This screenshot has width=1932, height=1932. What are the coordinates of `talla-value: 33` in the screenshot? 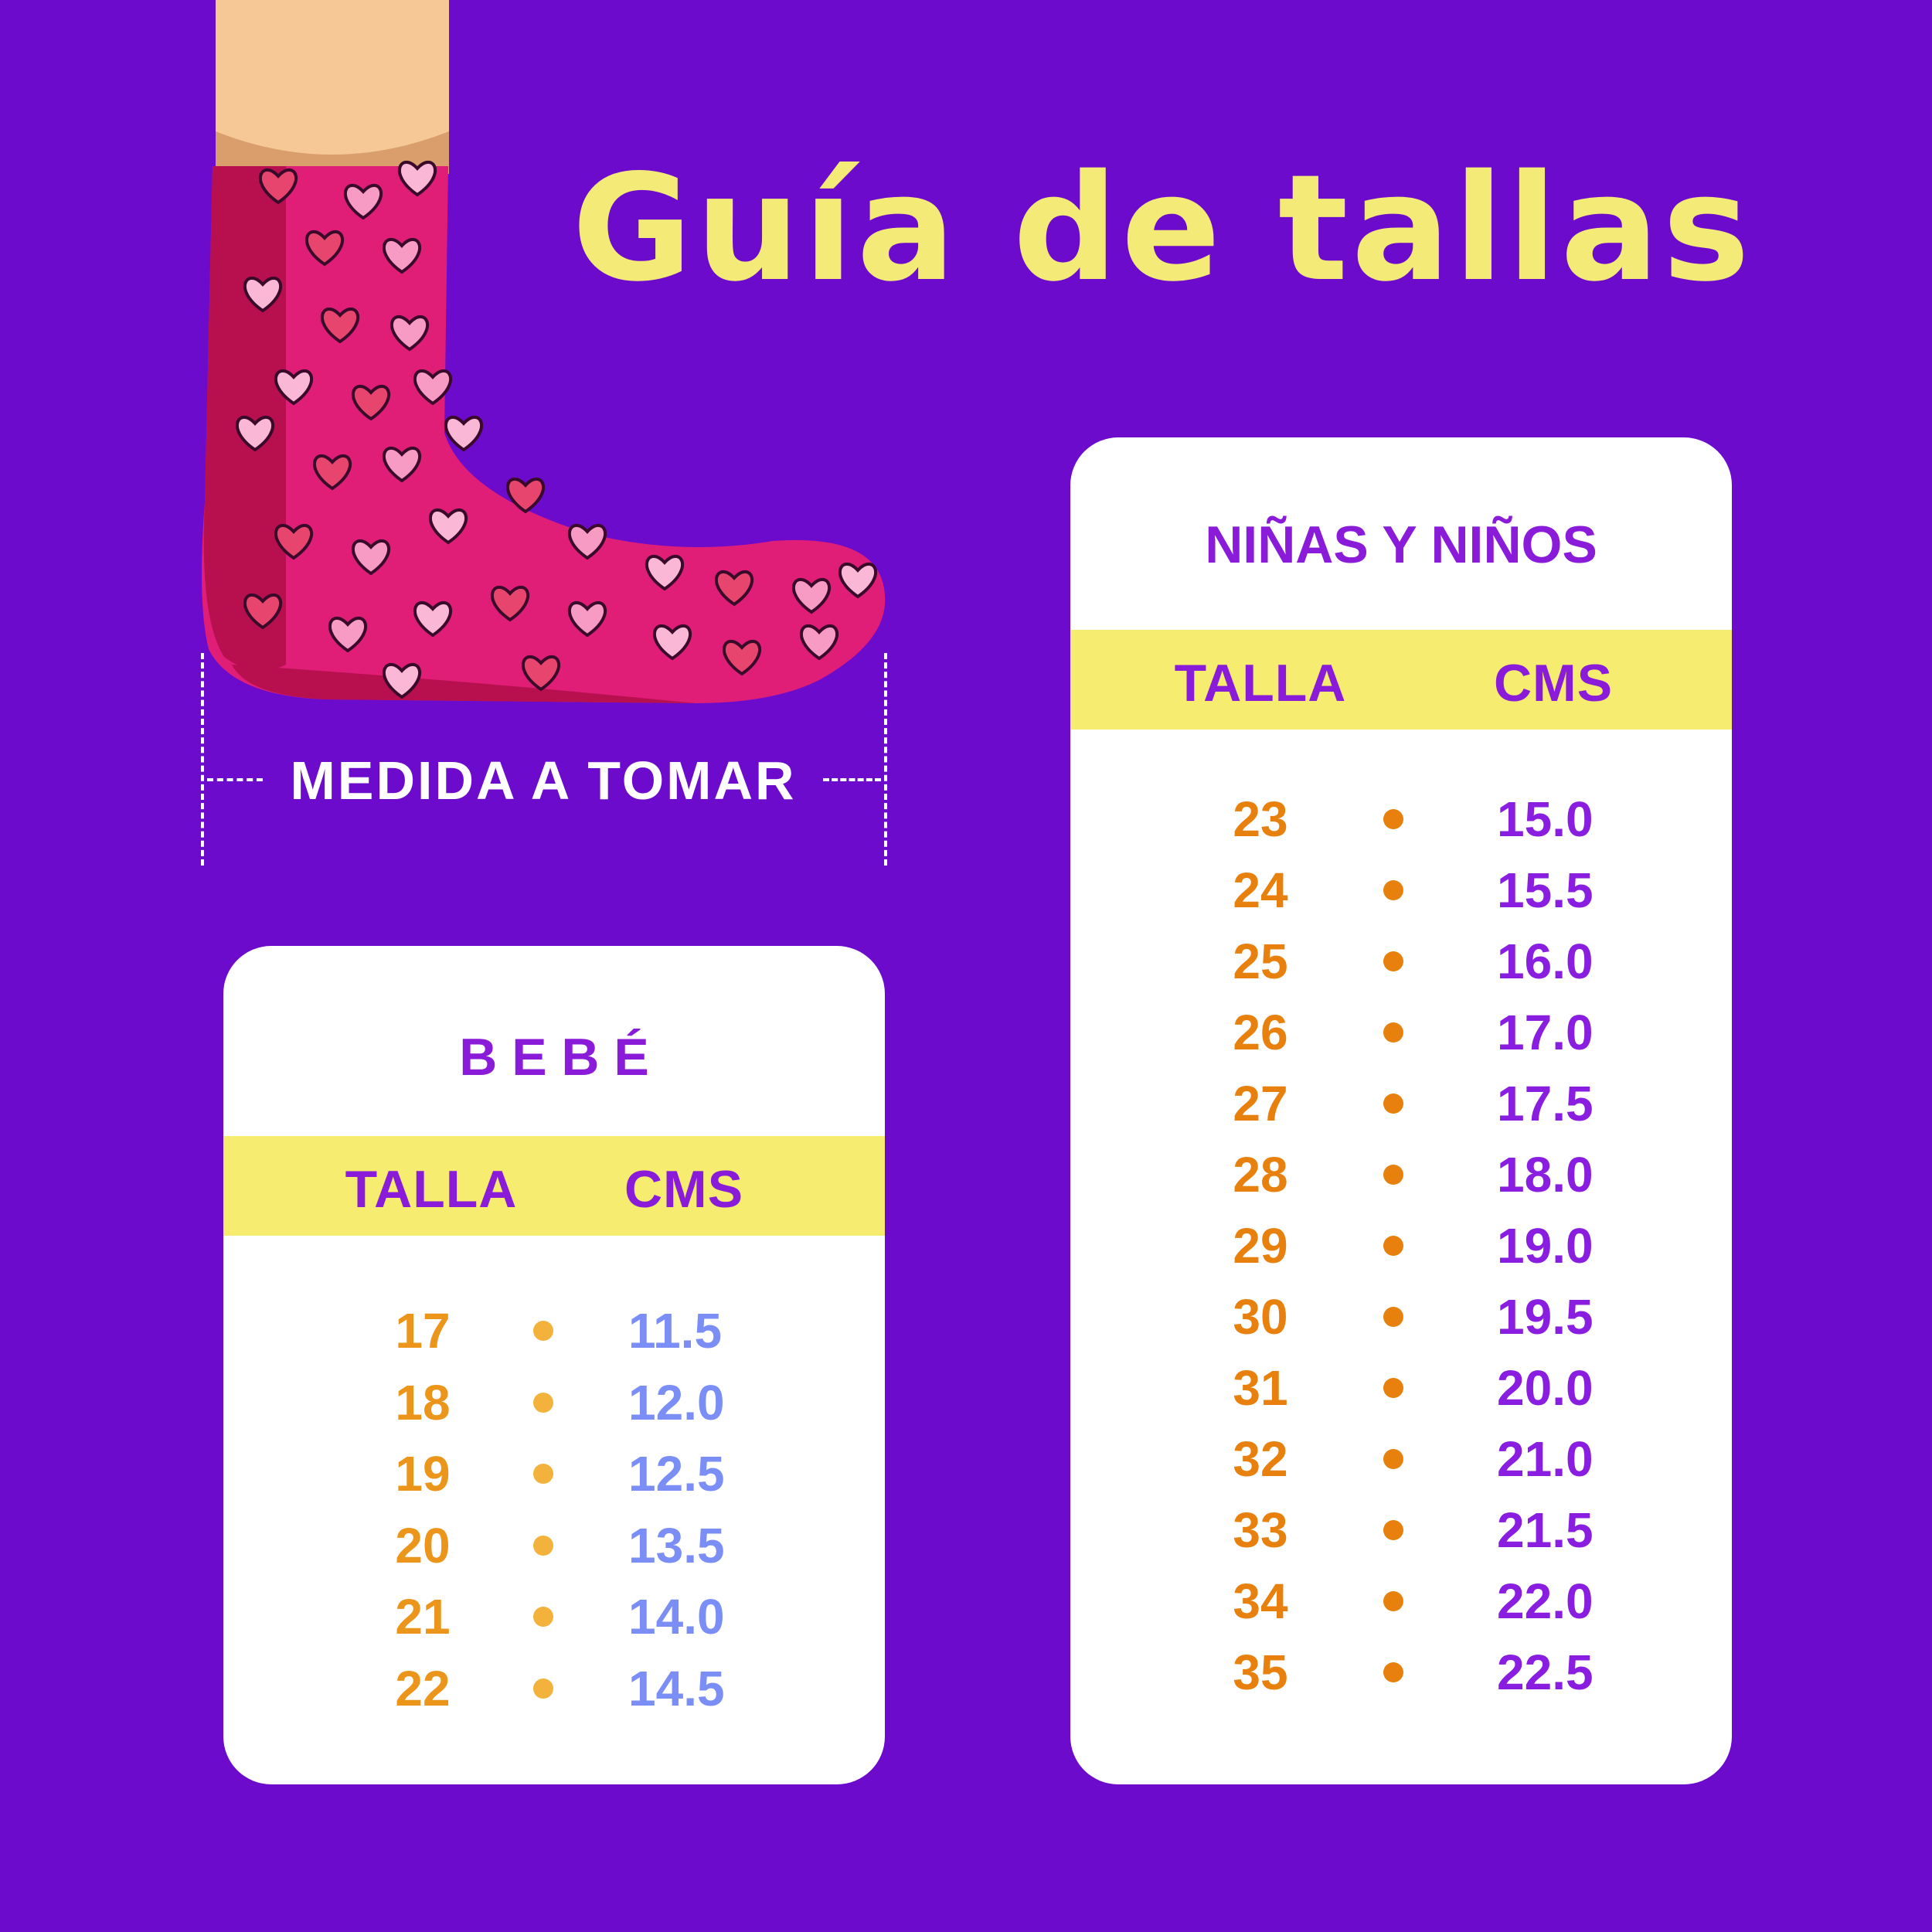 It's located at (1261, 1530).